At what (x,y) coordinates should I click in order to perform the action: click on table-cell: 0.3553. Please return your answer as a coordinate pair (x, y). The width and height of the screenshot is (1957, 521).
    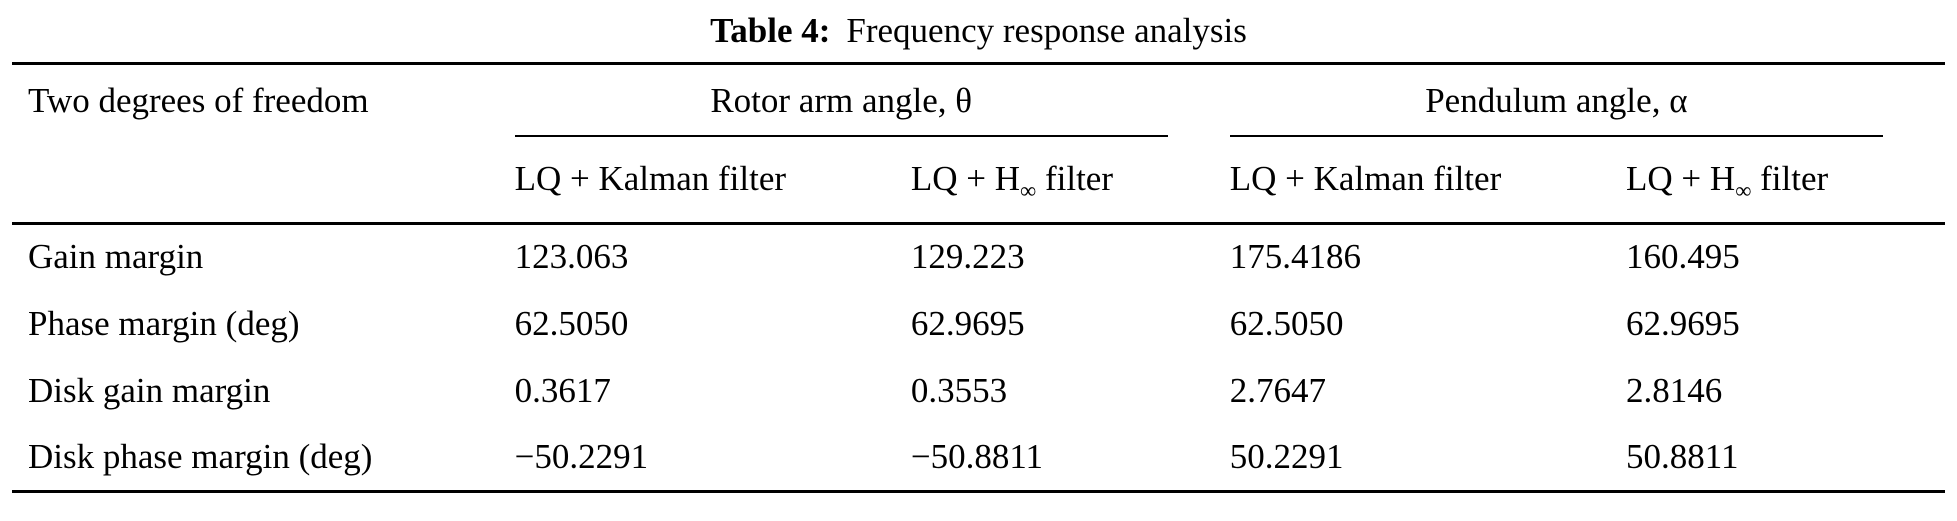
    Looking at the image, I should click on (959, 390).